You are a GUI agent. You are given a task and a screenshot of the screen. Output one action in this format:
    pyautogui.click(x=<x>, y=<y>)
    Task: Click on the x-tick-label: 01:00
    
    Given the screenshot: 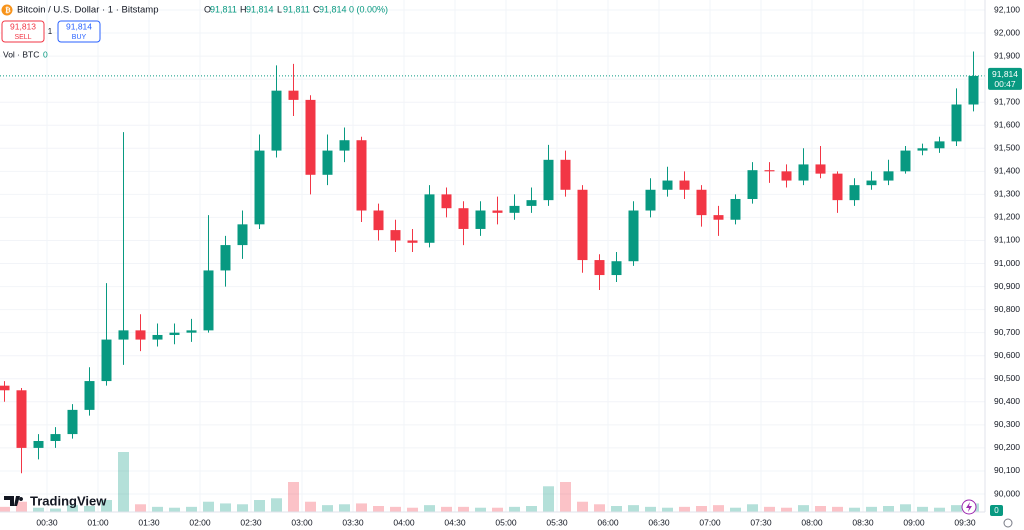 What is the action you would take?
    pyautogui.click(x=98, y=522)
    